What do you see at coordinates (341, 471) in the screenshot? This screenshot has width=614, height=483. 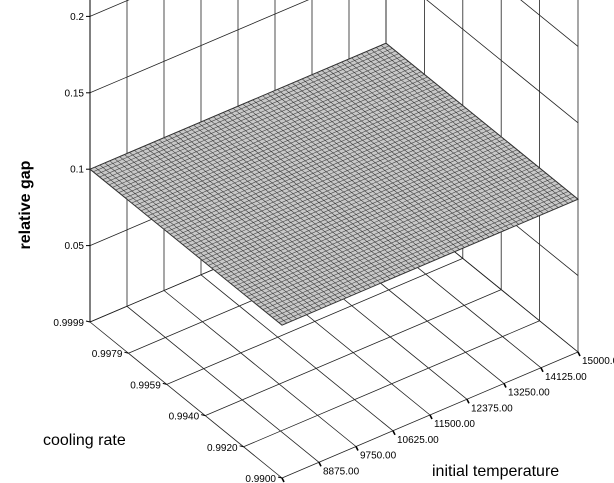 I see `x-tick-label: 8875.00` at bounding box center [341, 471].